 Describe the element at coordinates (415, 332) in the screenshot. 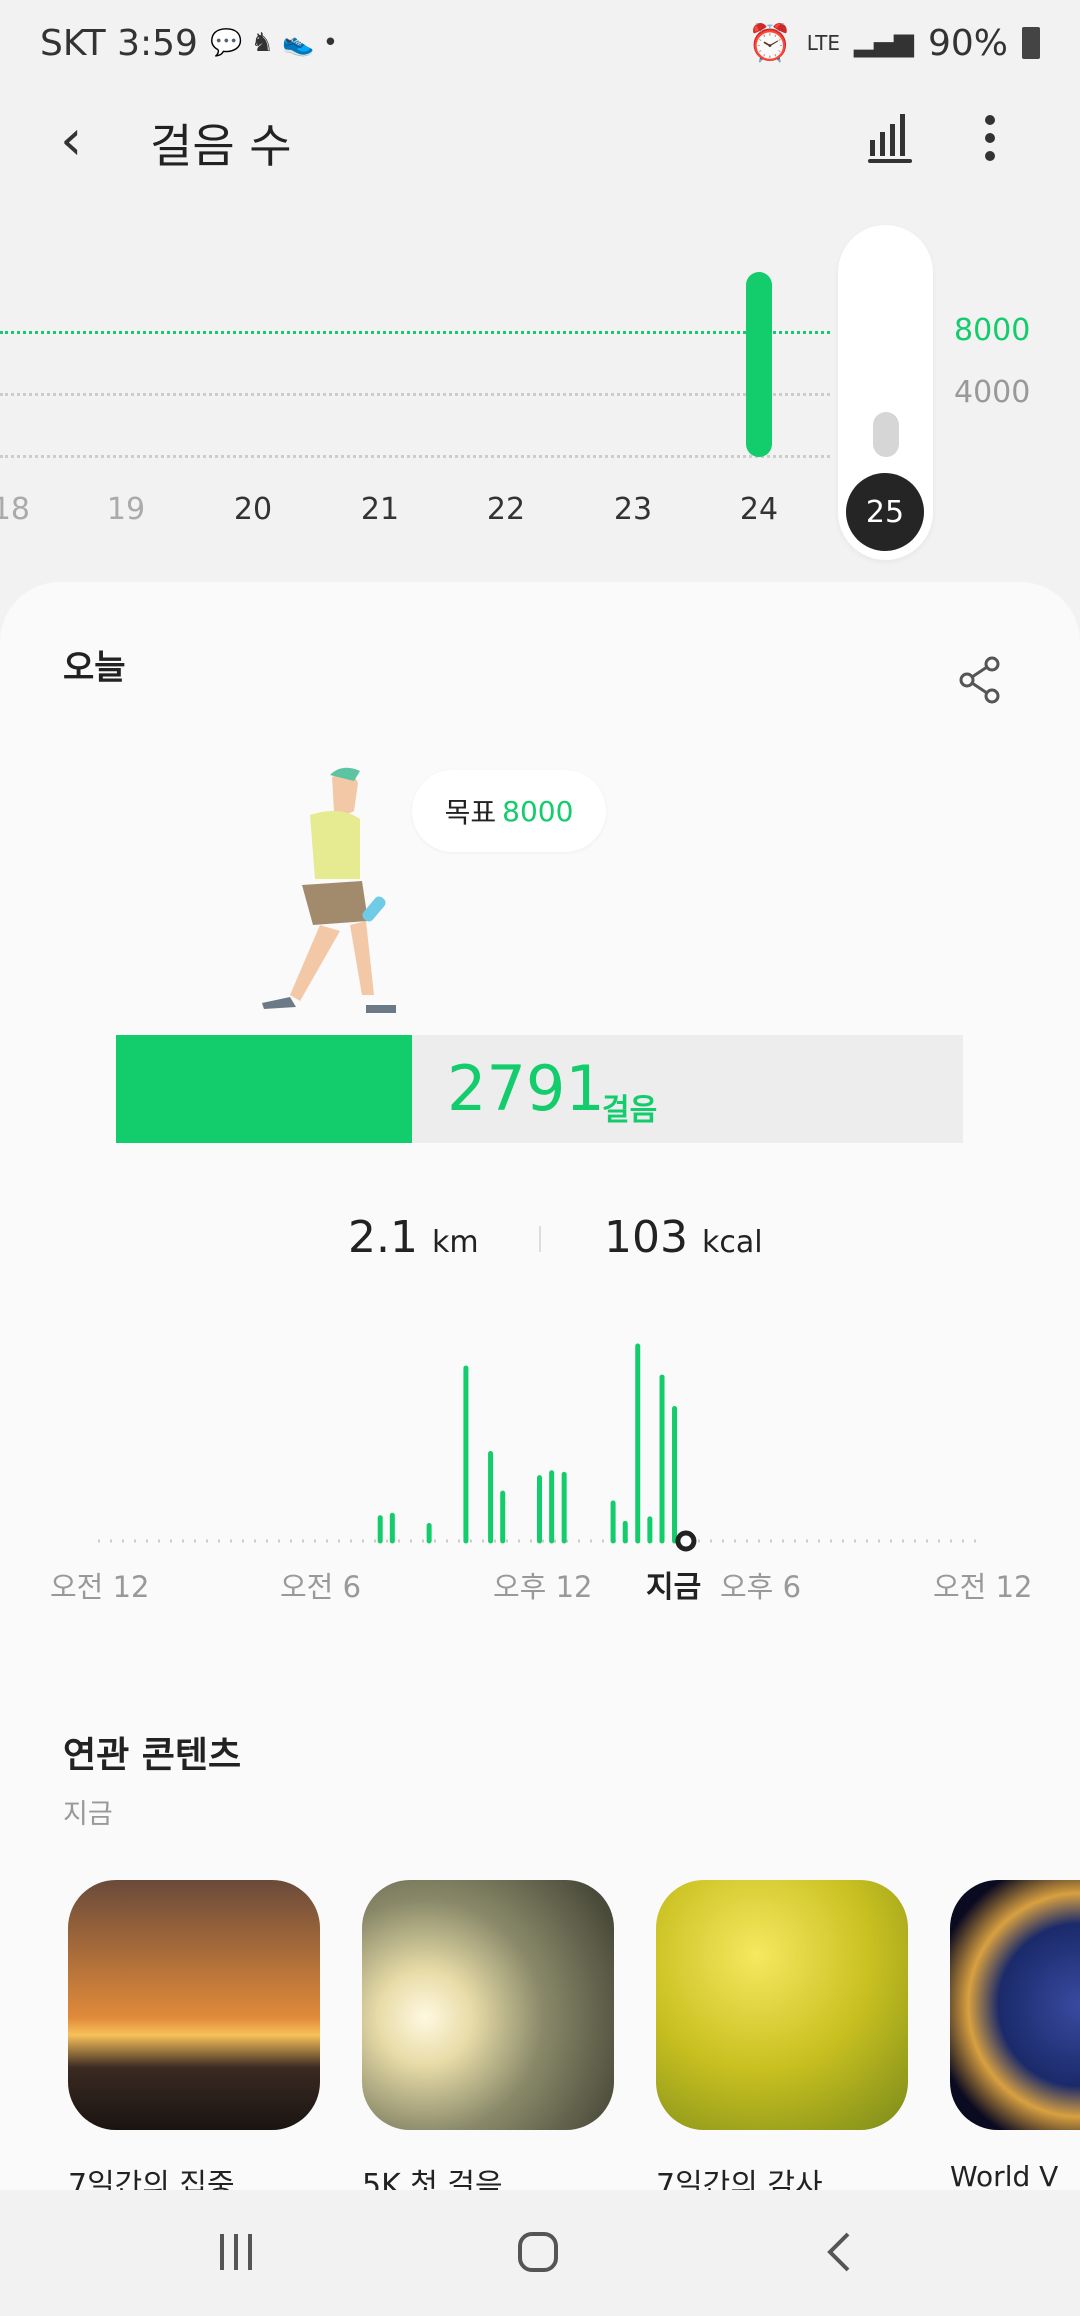

I see `goal-gridline` at that location.